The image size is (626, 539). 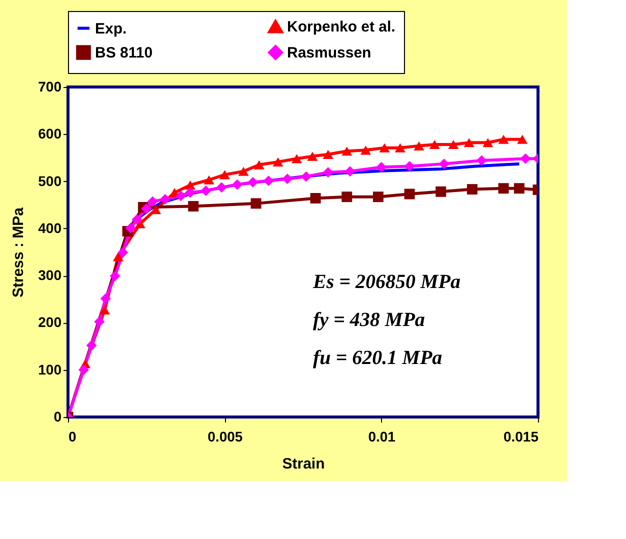 I want to click on x-axis-title: Strain, so click(x=303, y=464).